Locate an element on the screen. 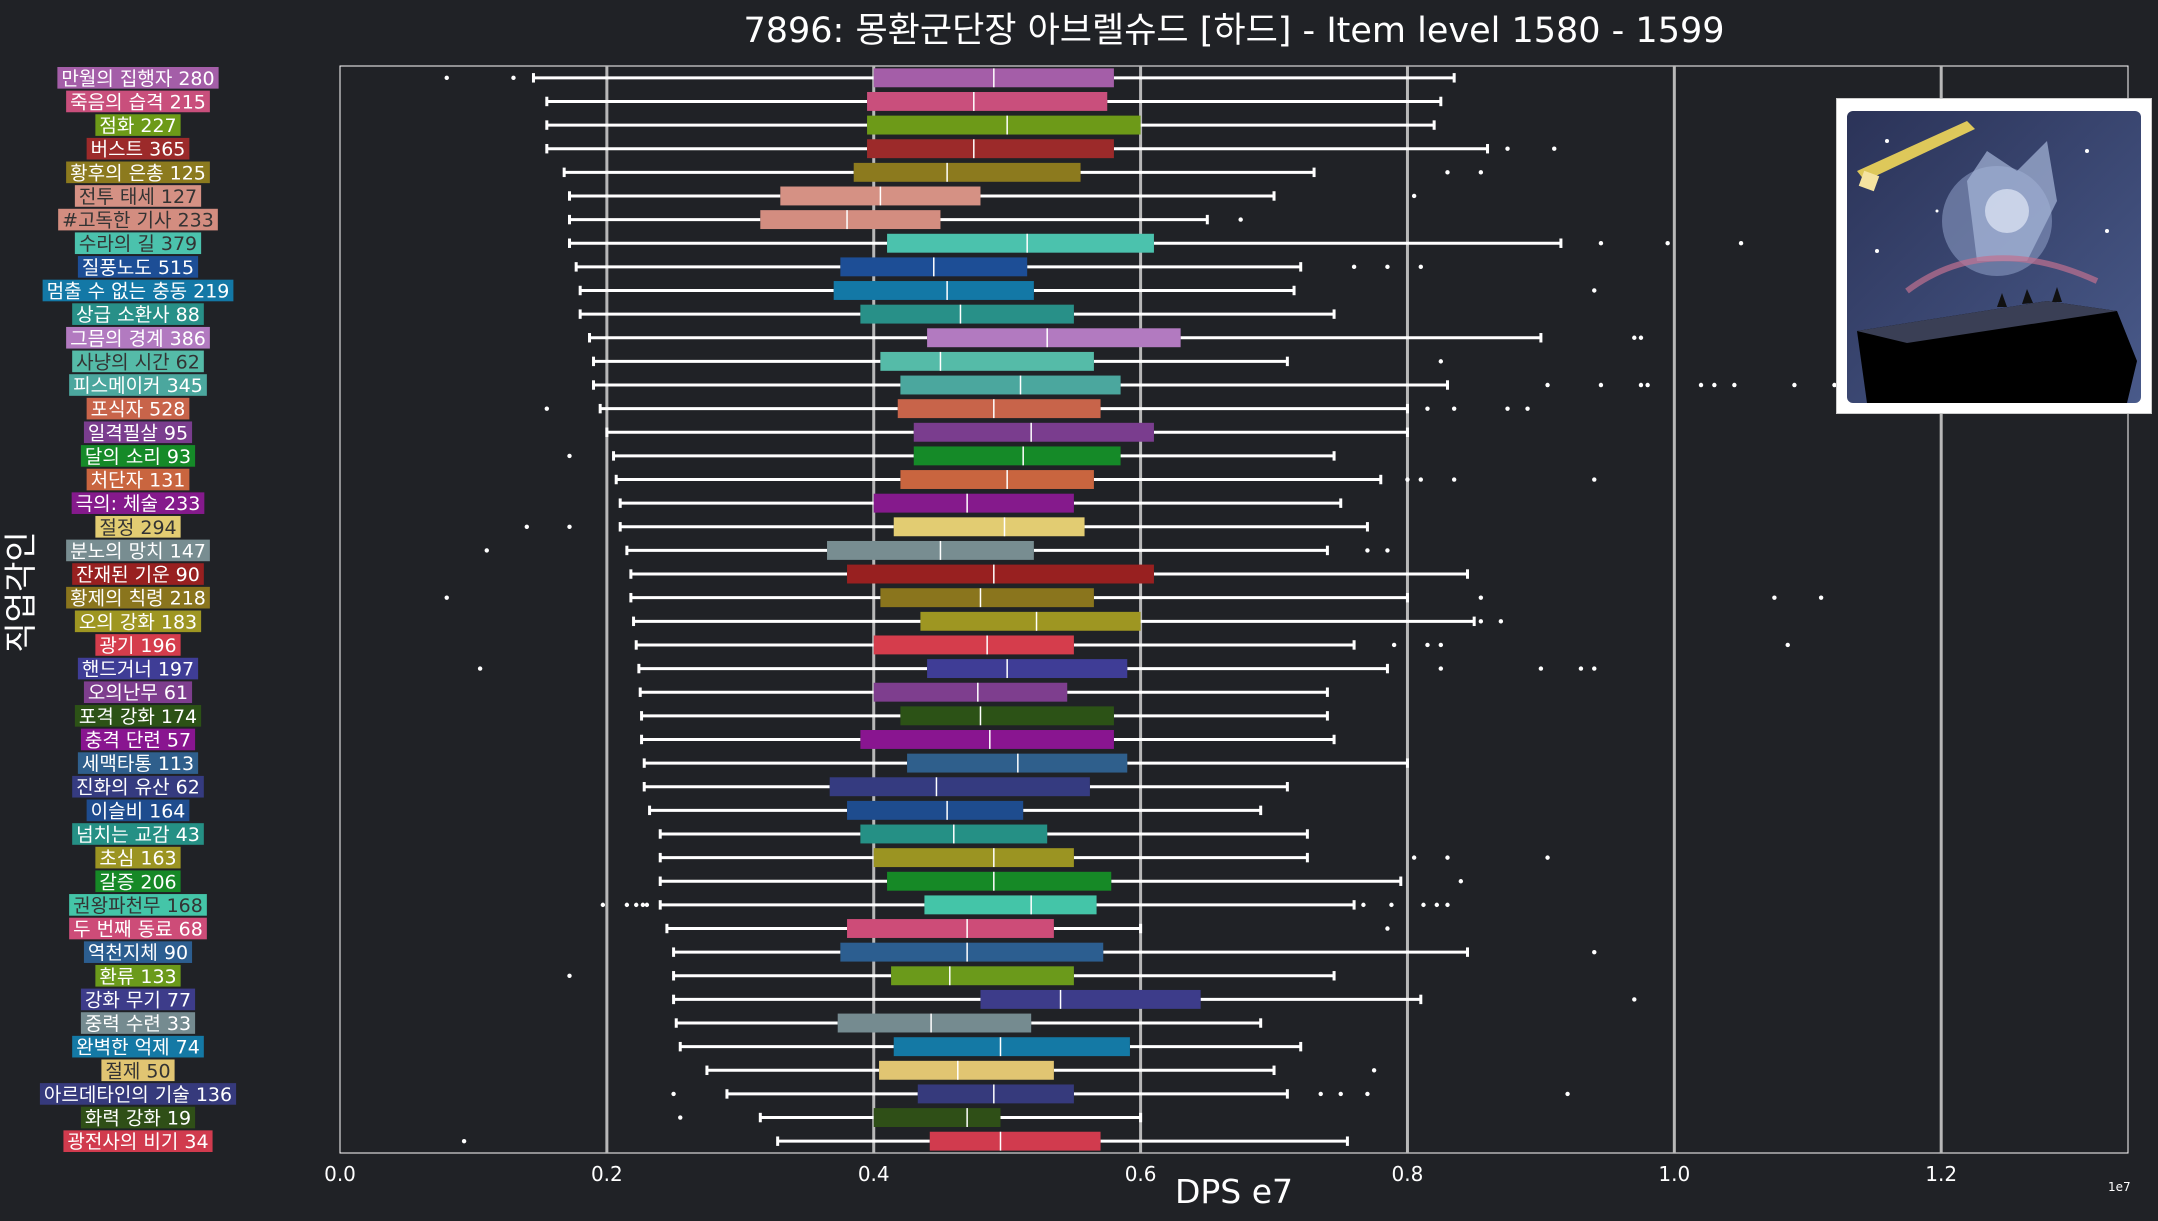 The height and width of the screenshot is (1221, 2158). y-category-label: 일격필살 95 is located at coordinates (138, 432).